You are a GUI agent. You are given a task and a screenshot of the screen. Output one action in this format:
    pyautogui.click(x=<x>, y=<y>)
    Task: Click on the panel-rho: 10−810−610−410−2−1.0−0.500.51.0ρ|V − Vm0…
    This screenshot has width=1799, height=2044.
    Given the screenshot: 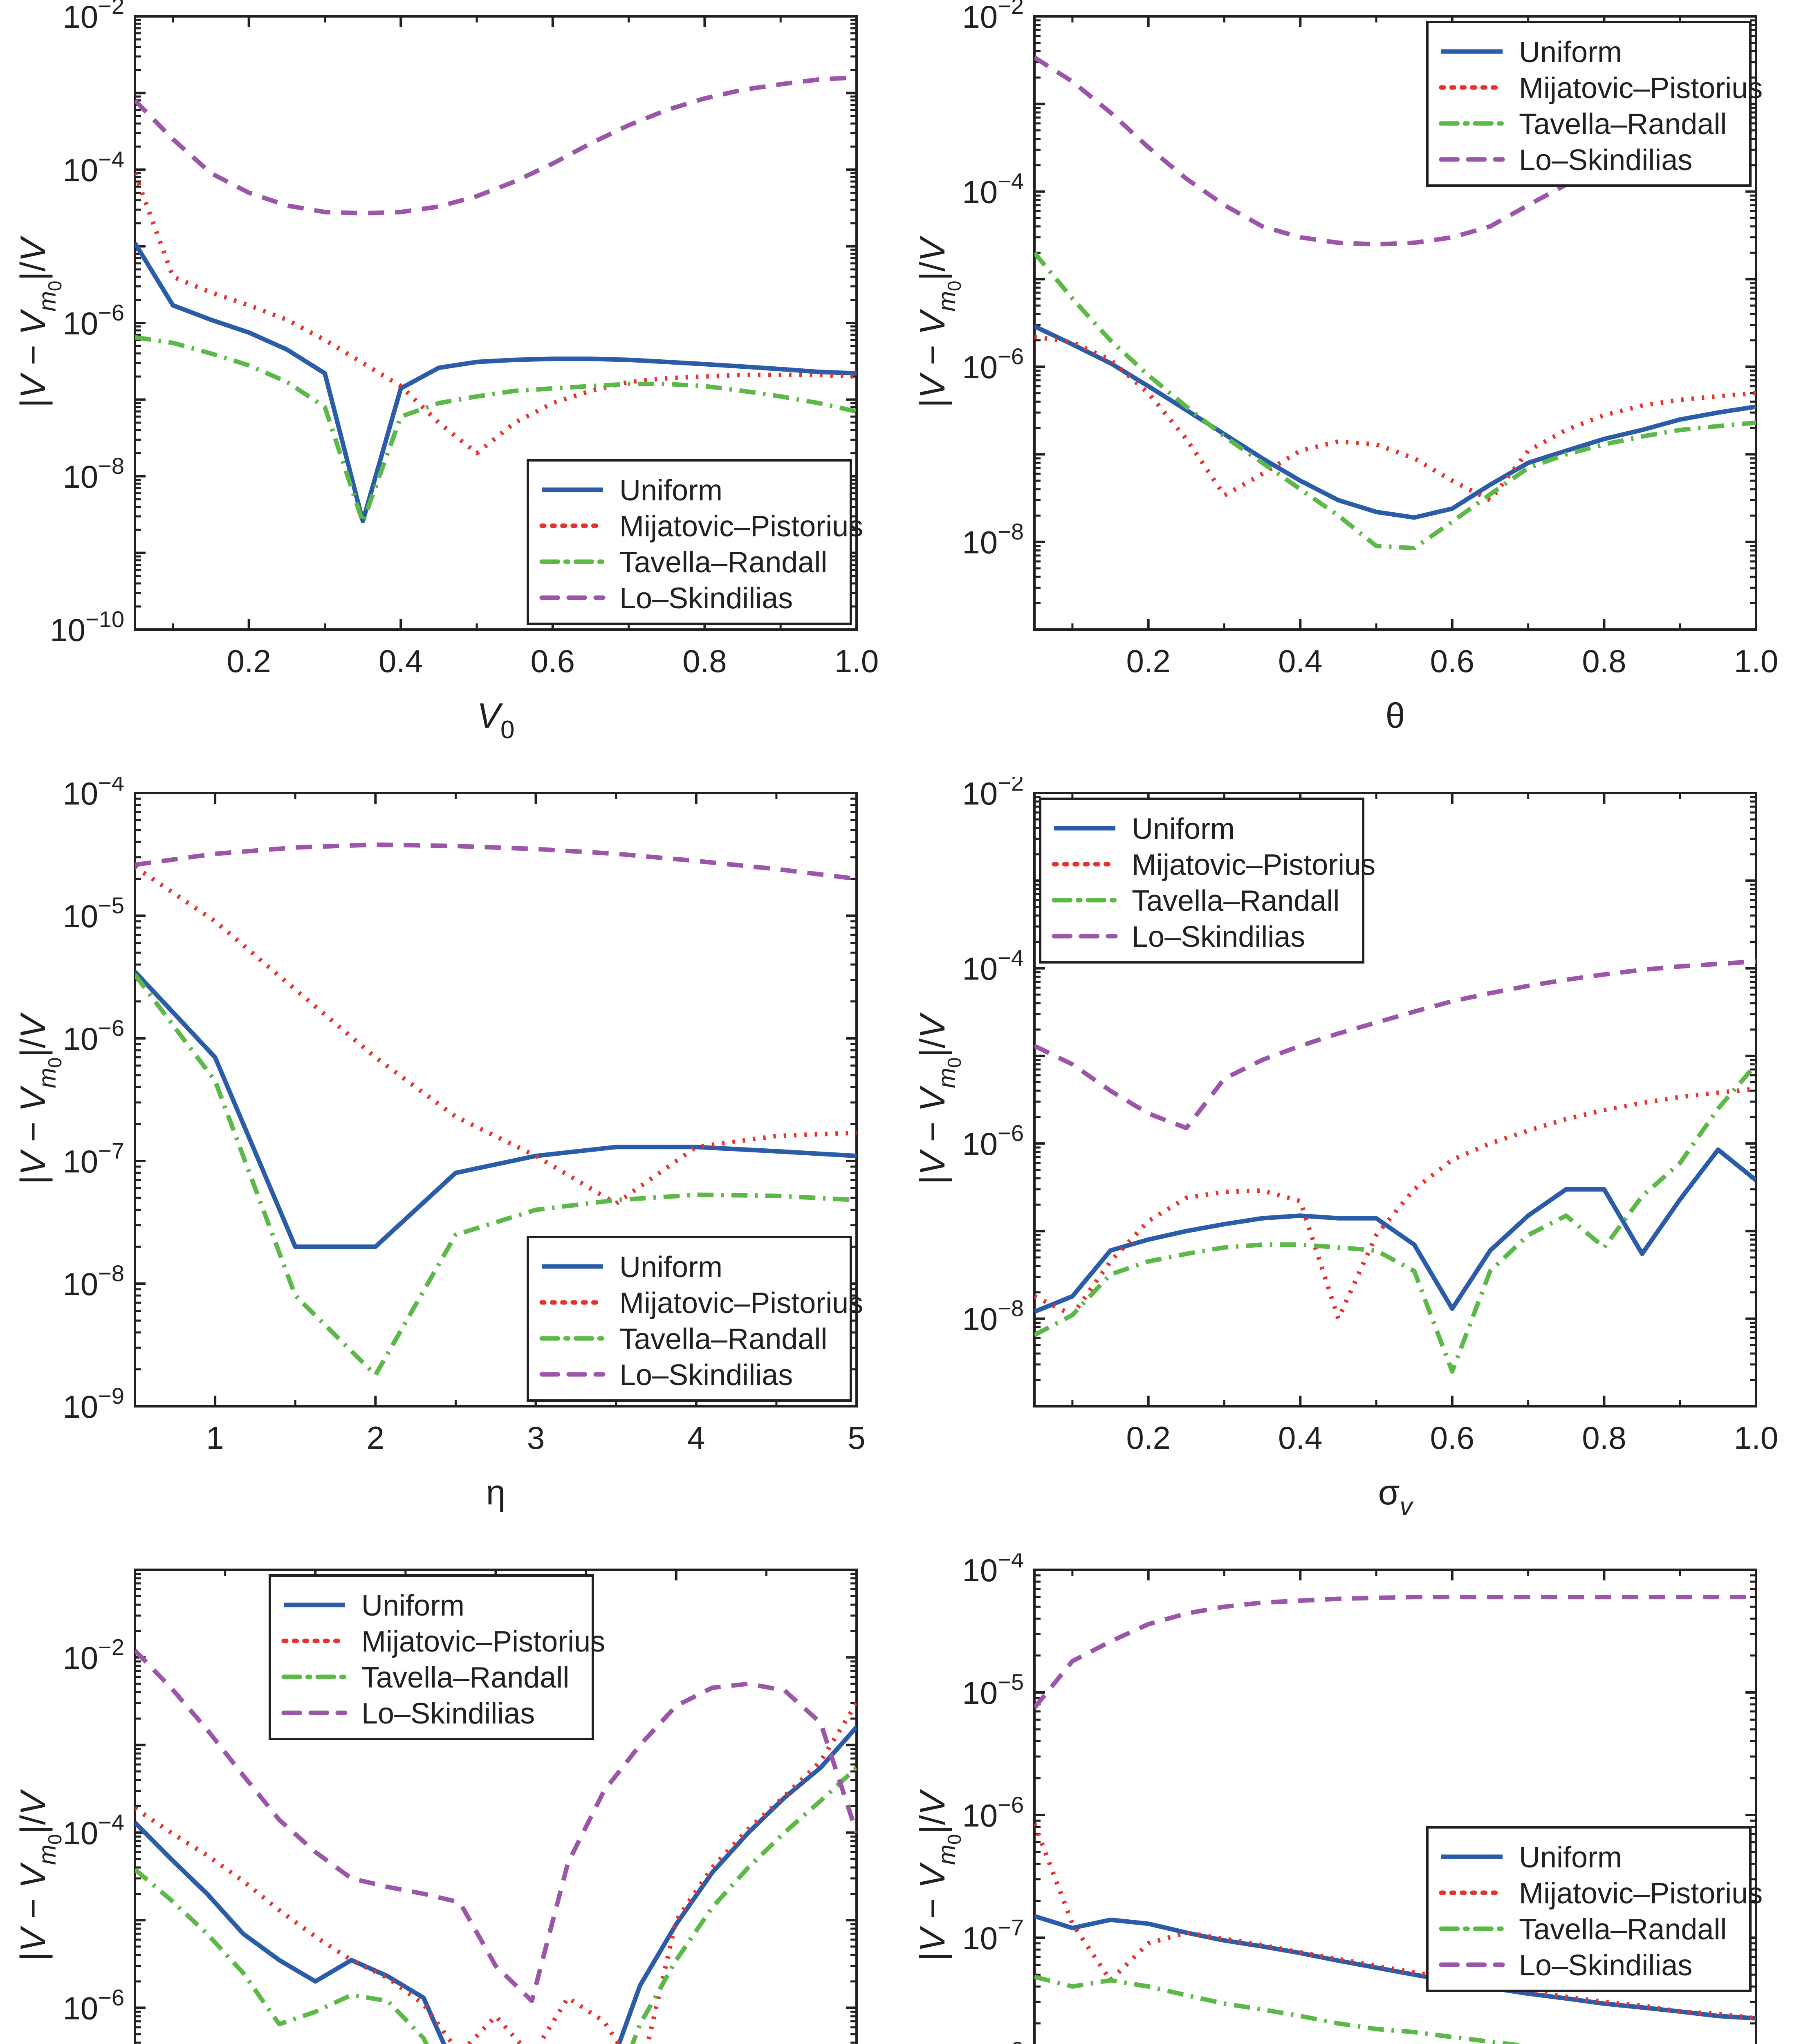 What is the action you would take?
    pyautogui.click(x=450, y=1799)
    